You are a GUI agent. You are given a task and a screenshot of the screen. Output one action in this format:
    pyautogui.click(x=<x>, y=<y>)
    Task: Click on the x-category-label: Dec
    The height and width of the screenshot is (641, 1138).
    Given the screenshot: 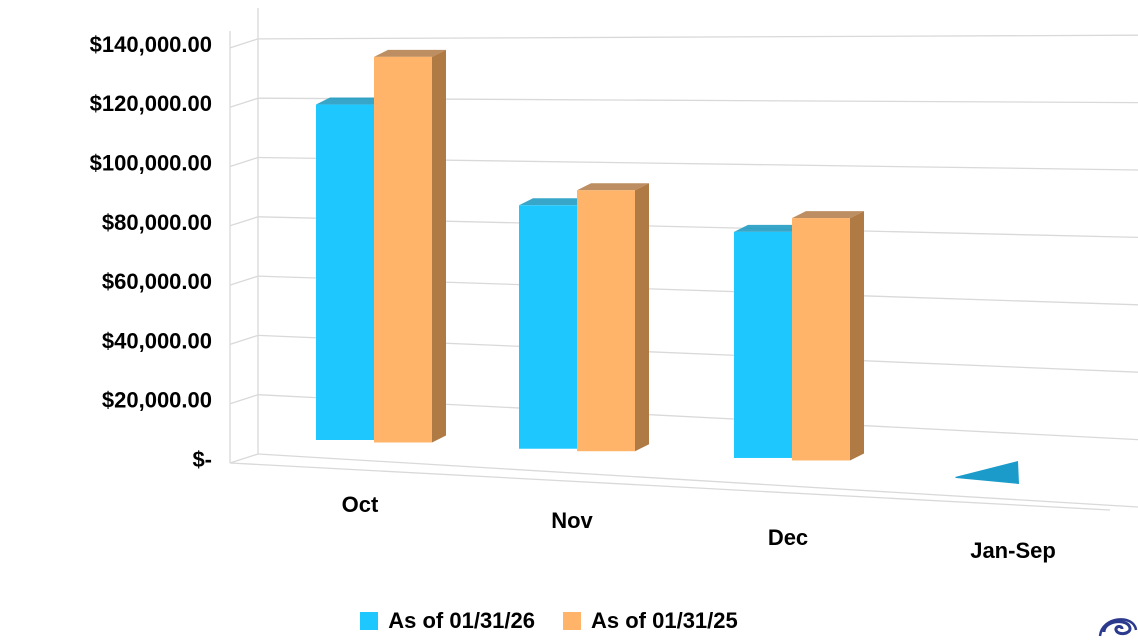 What is the action you would take?
    pyautogui.click(x=788, y=537)
    